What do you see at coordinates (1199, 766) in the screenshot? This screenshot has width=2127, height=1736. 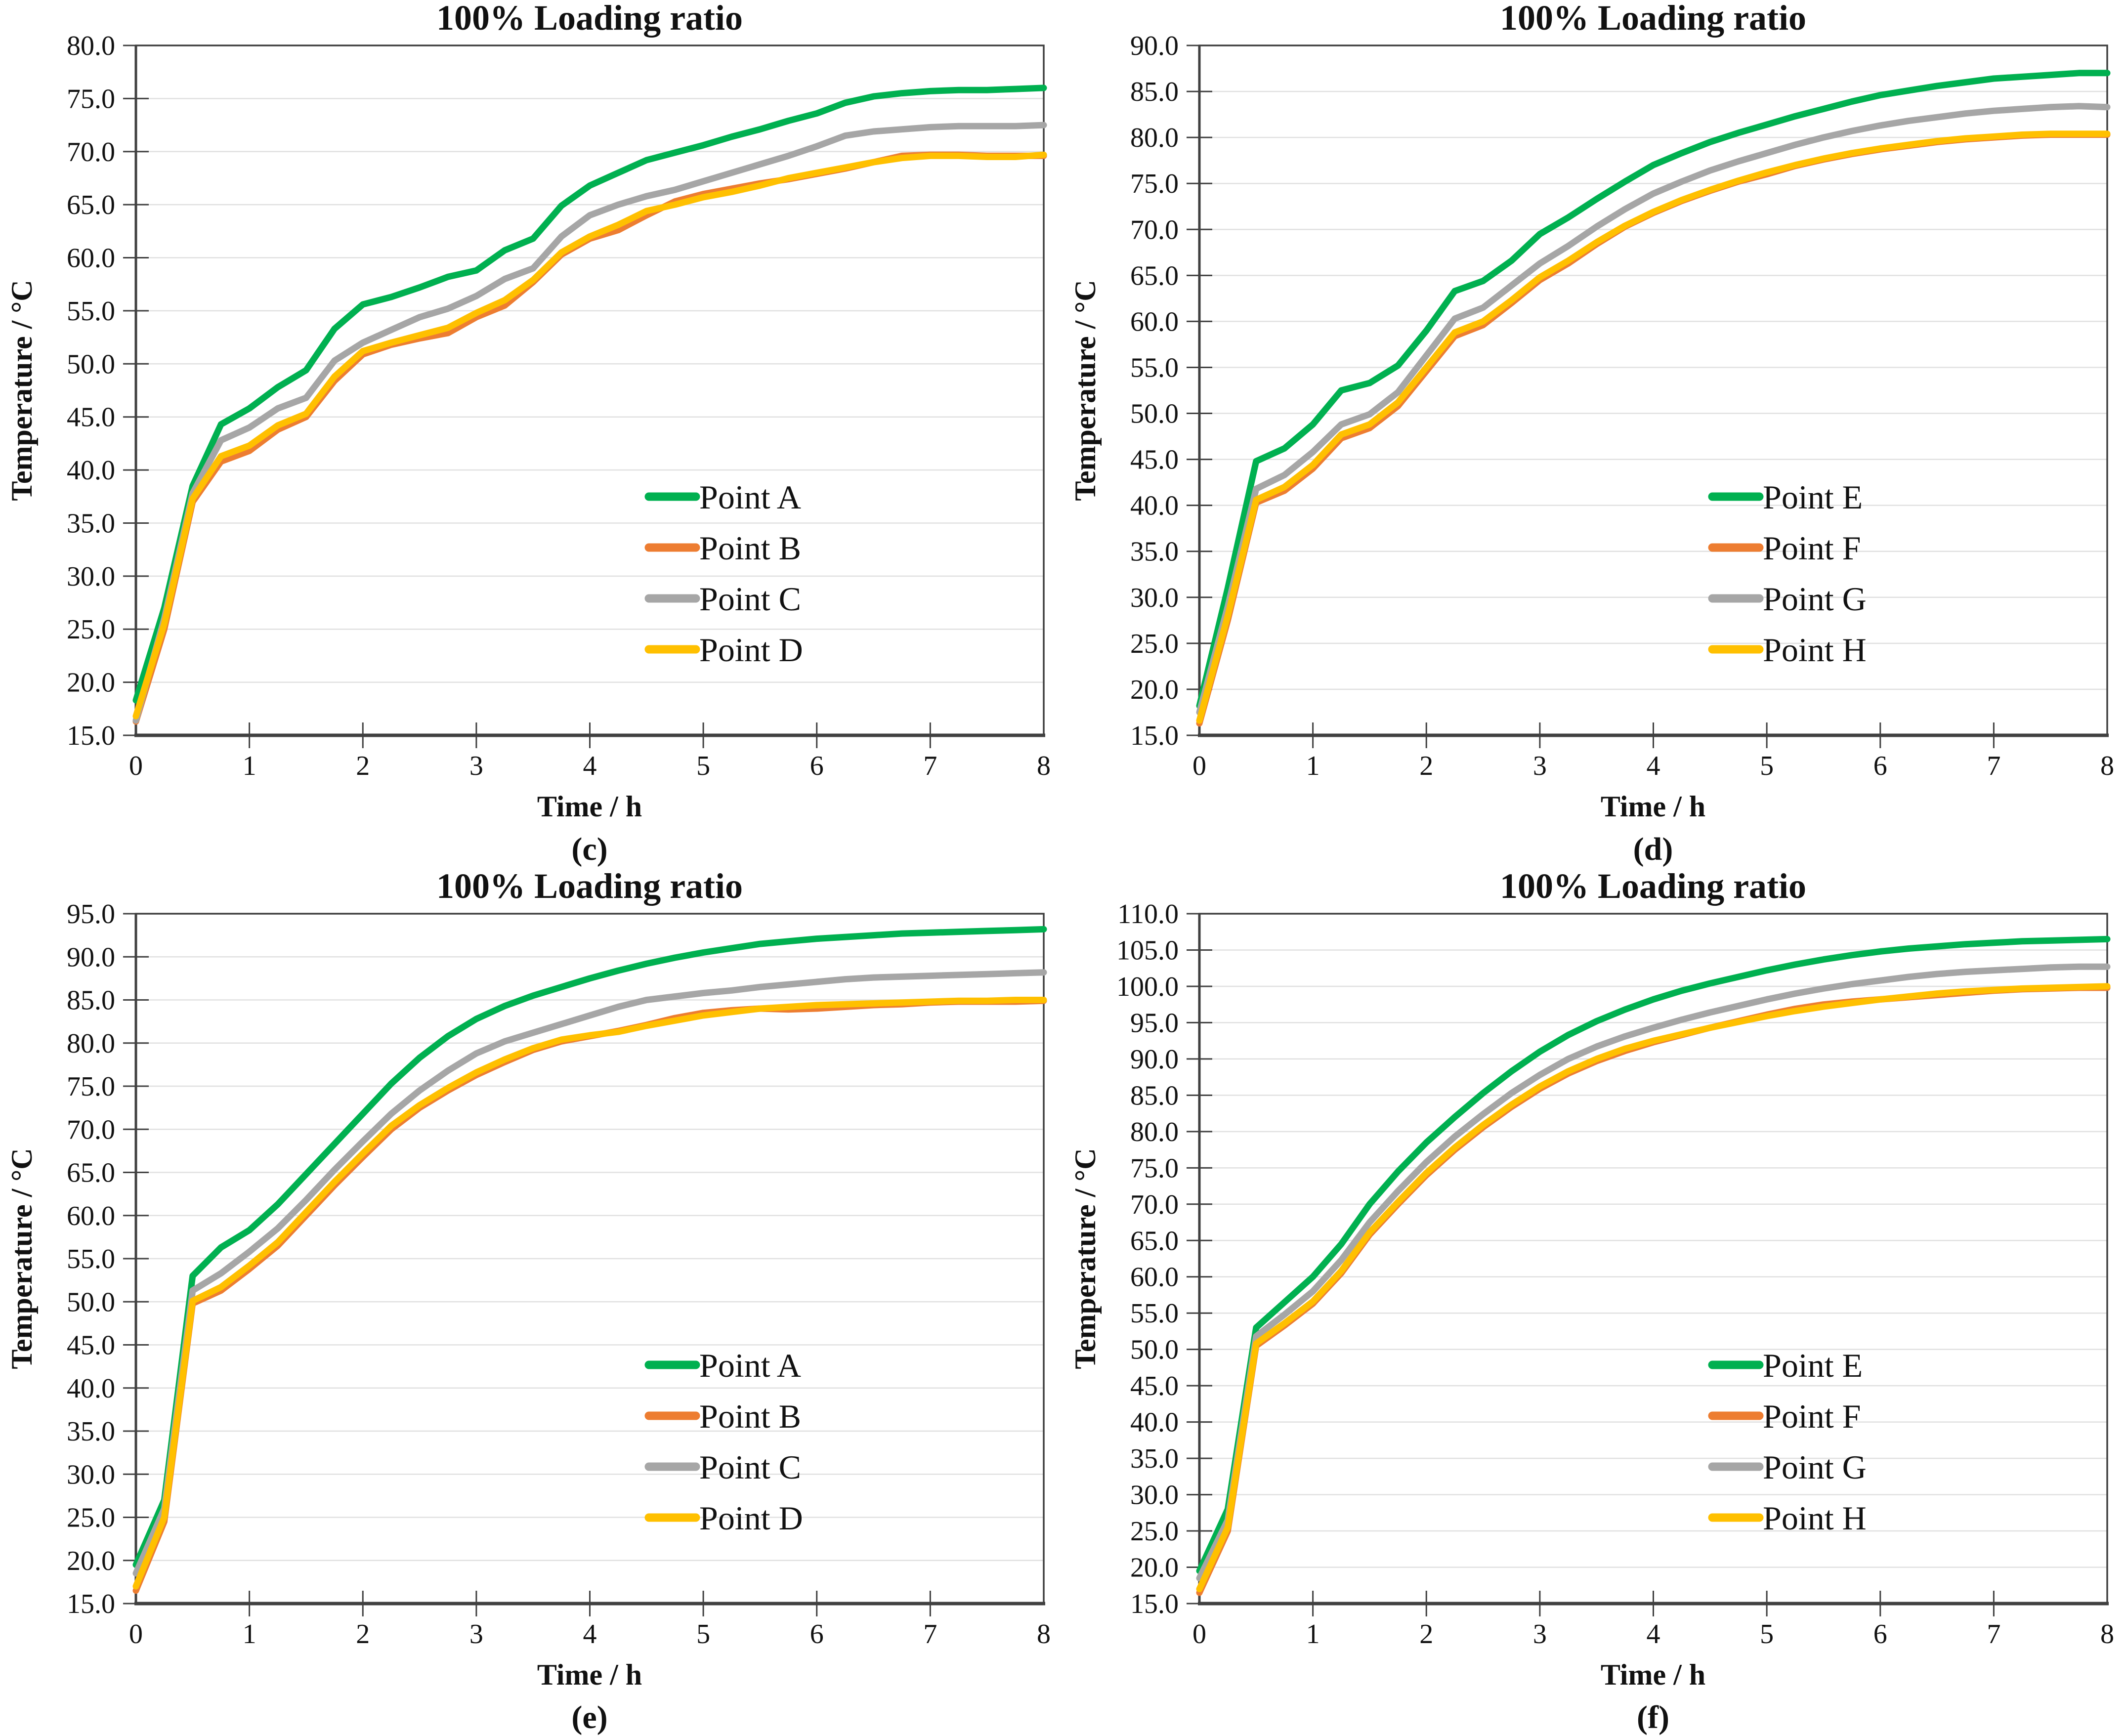 I see `x-tick-label: 0` at bounding box center [1199, 766].